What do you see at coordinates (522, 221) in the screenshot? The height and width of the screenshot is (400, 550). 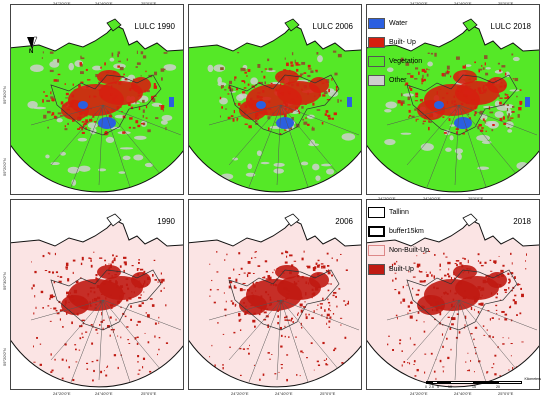 I see `panel-title: 2018` at bounding box center [522, 221].